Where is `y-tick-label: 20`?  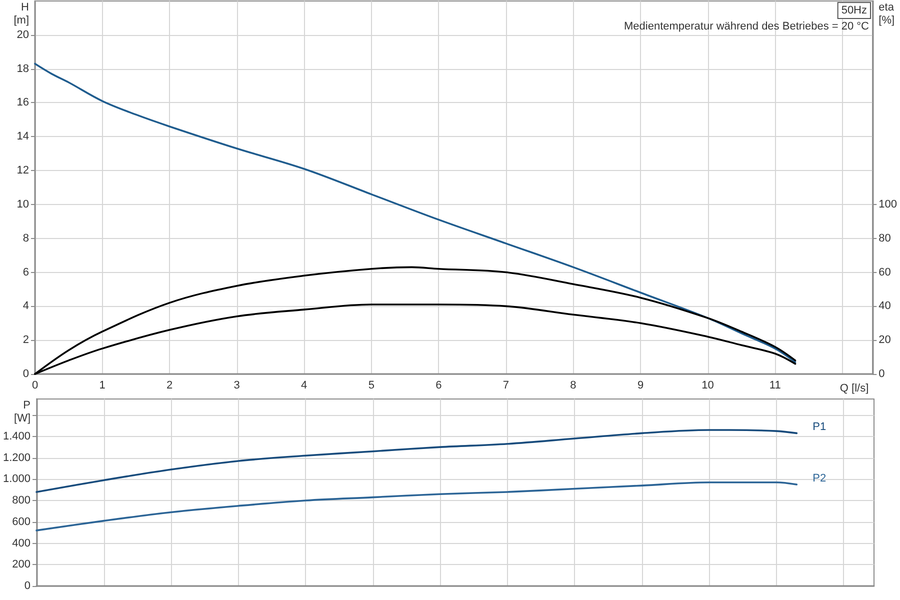 y-tick-label: 20 is located at coordinates (22, 34).